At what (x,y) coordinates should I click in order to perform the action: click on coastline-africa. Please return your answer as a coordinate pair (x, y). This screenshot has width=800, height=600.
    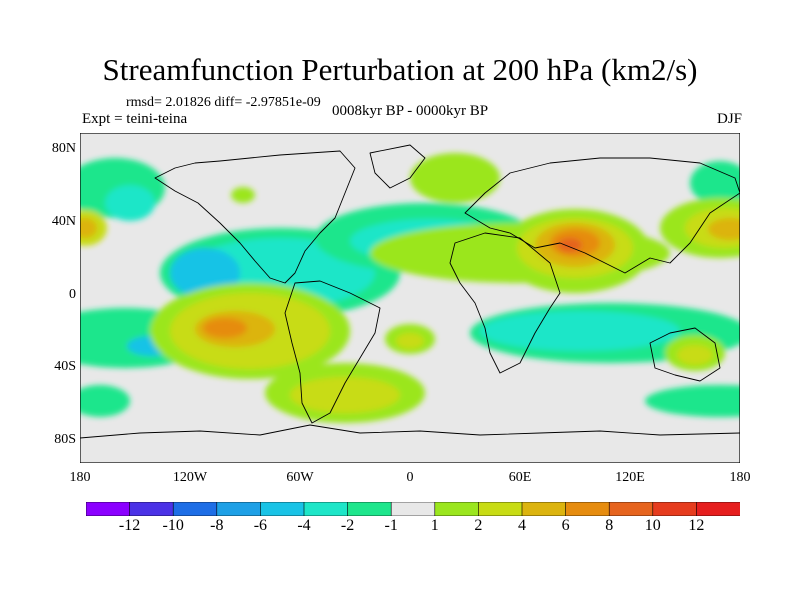
    Looking at the image, I should click on (505, 303).